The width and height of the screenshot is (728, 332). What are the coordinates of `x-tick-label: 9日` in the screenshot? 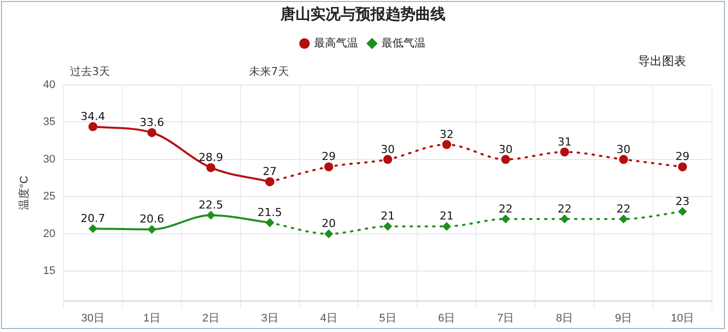 It's located at (623, 318).